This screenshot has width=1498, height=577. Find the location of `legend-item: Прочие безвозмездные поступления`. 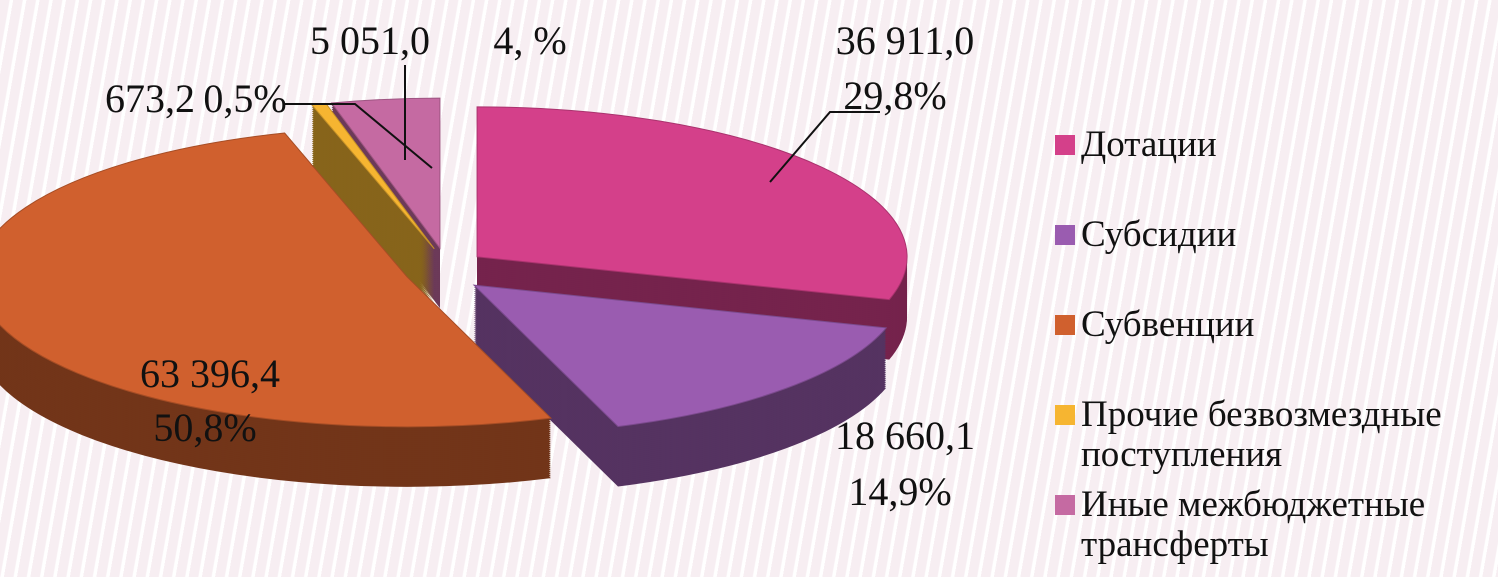

legend-item: Прочие безвозмездные поступления is located at coordinates (1275, 435).